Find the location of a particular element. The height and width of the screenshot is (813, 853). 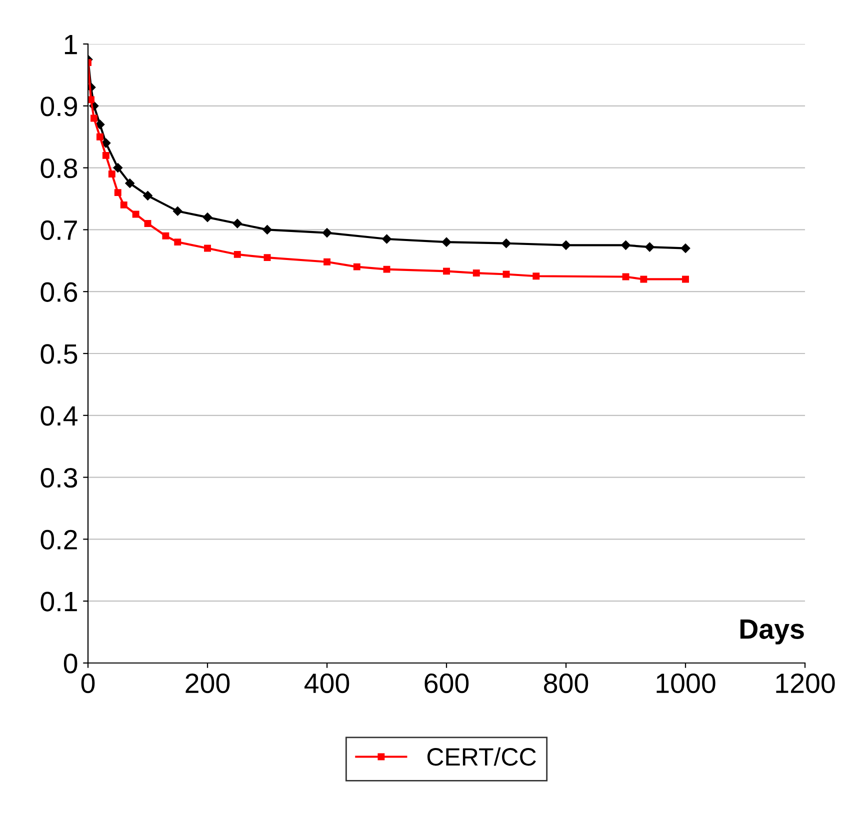

y-tick-label: 0.8 is located at coordinates (59, 168).